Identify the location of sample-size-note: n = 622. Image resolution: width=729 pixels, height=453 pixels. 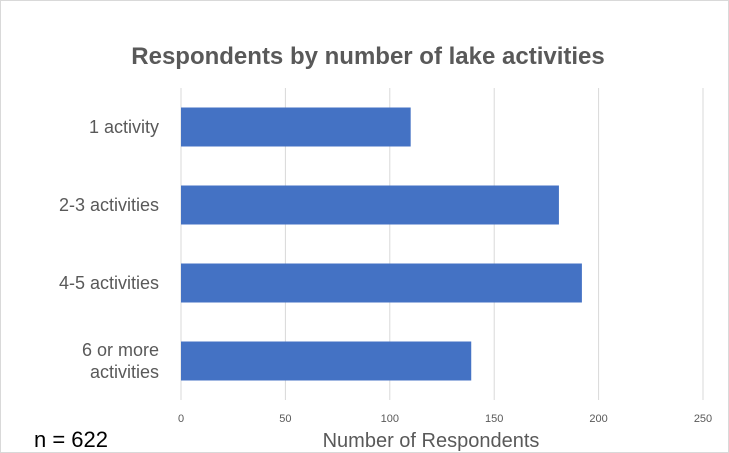
(71, 439).